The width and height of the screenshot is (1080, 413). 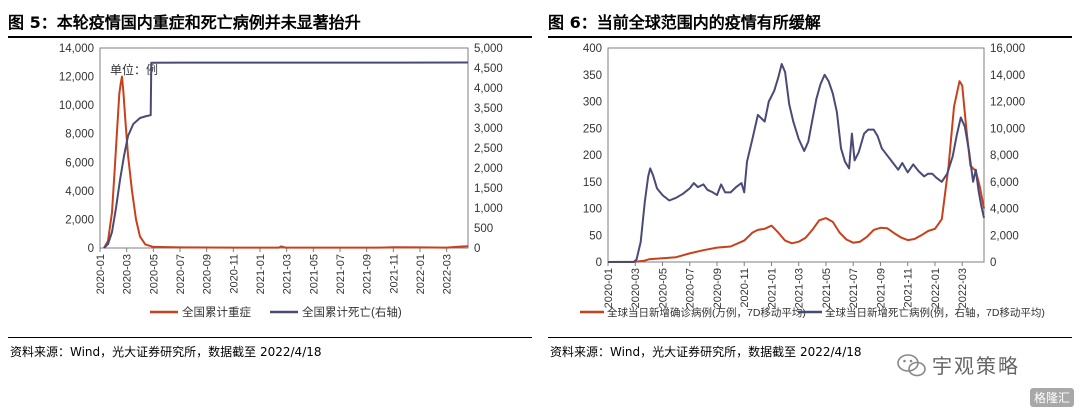 I want to click on y-left-tick-label: 300, so click(x=592, y=103).